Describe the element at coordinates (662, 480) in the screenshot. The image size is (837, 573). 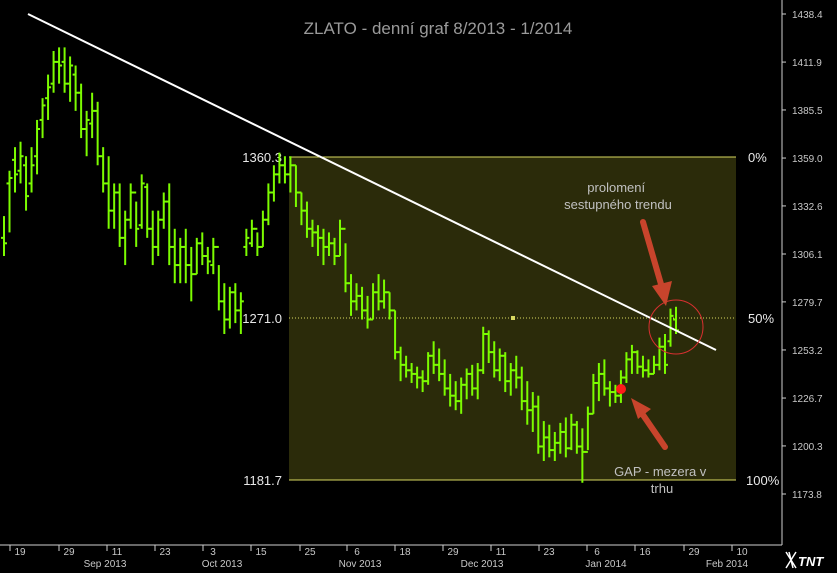
I see `gap-annotation: GAP - mezera v trhu` at that location.